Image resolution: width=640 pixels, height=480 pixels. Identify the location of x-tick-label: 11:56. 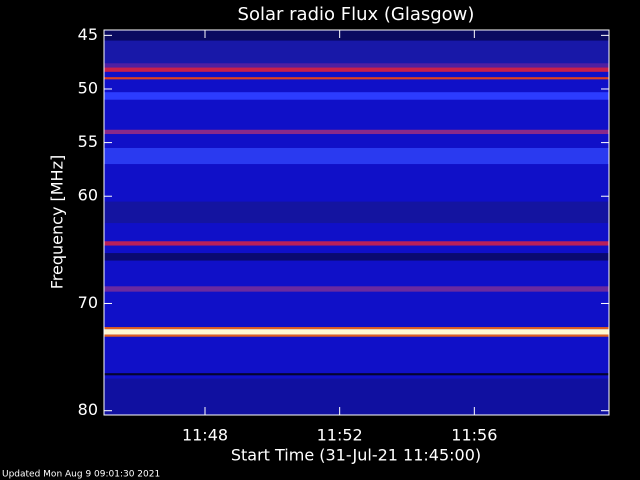
(474, 435).